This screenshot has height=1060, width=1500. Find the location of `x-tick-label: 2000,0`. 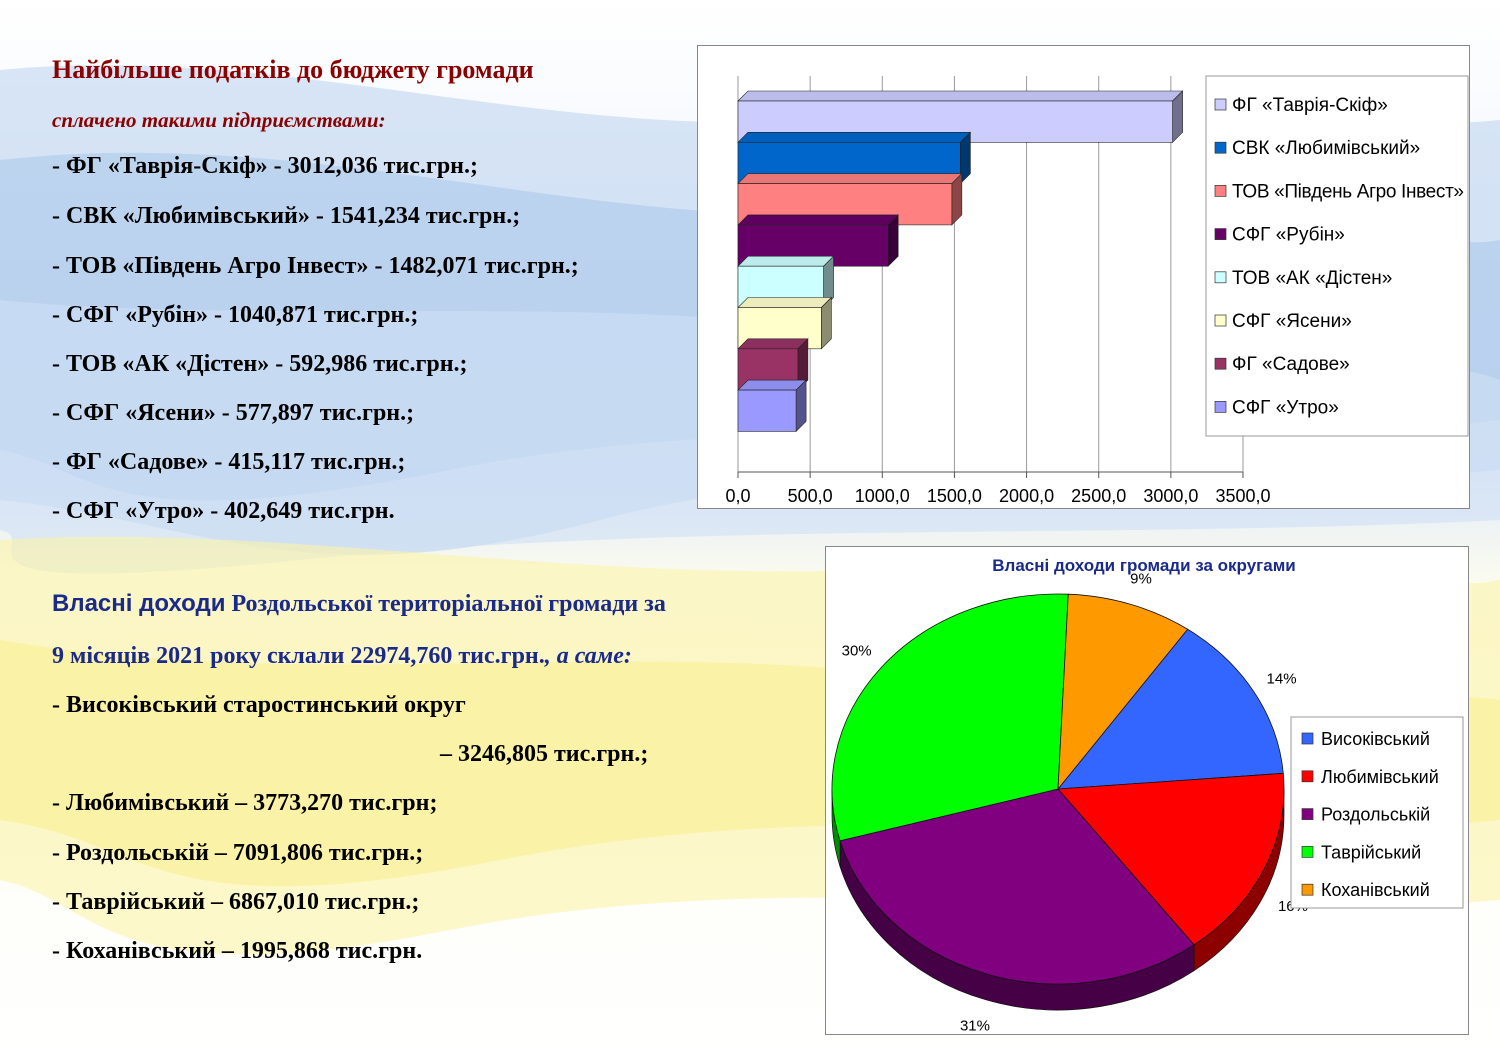

x-tick-label: 2000,0 is located at coordinates (1026, 496).